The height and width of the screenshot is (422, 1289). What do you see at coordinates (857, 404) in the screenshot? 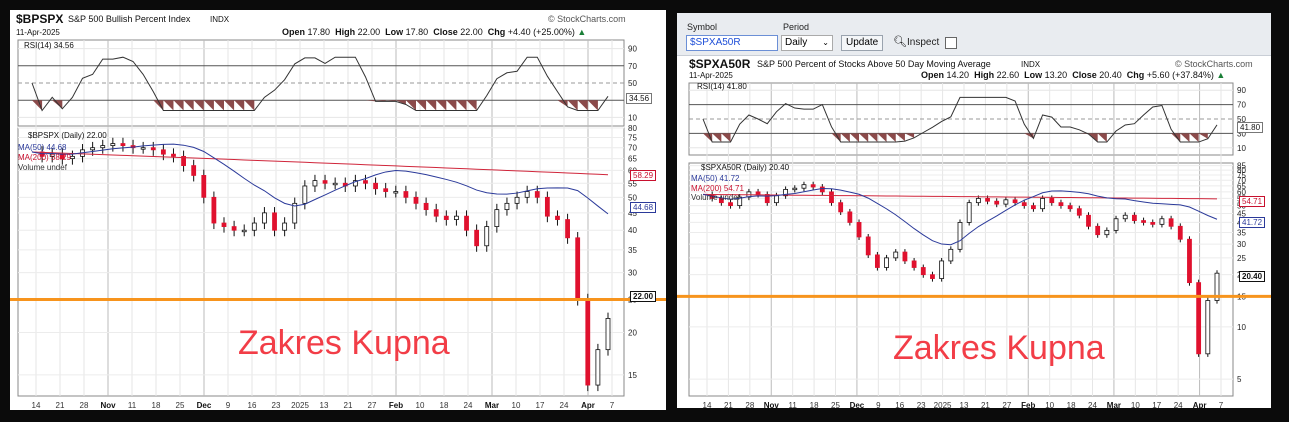
I see `x-tick-label: Dec` at bounding box center [857, 404].